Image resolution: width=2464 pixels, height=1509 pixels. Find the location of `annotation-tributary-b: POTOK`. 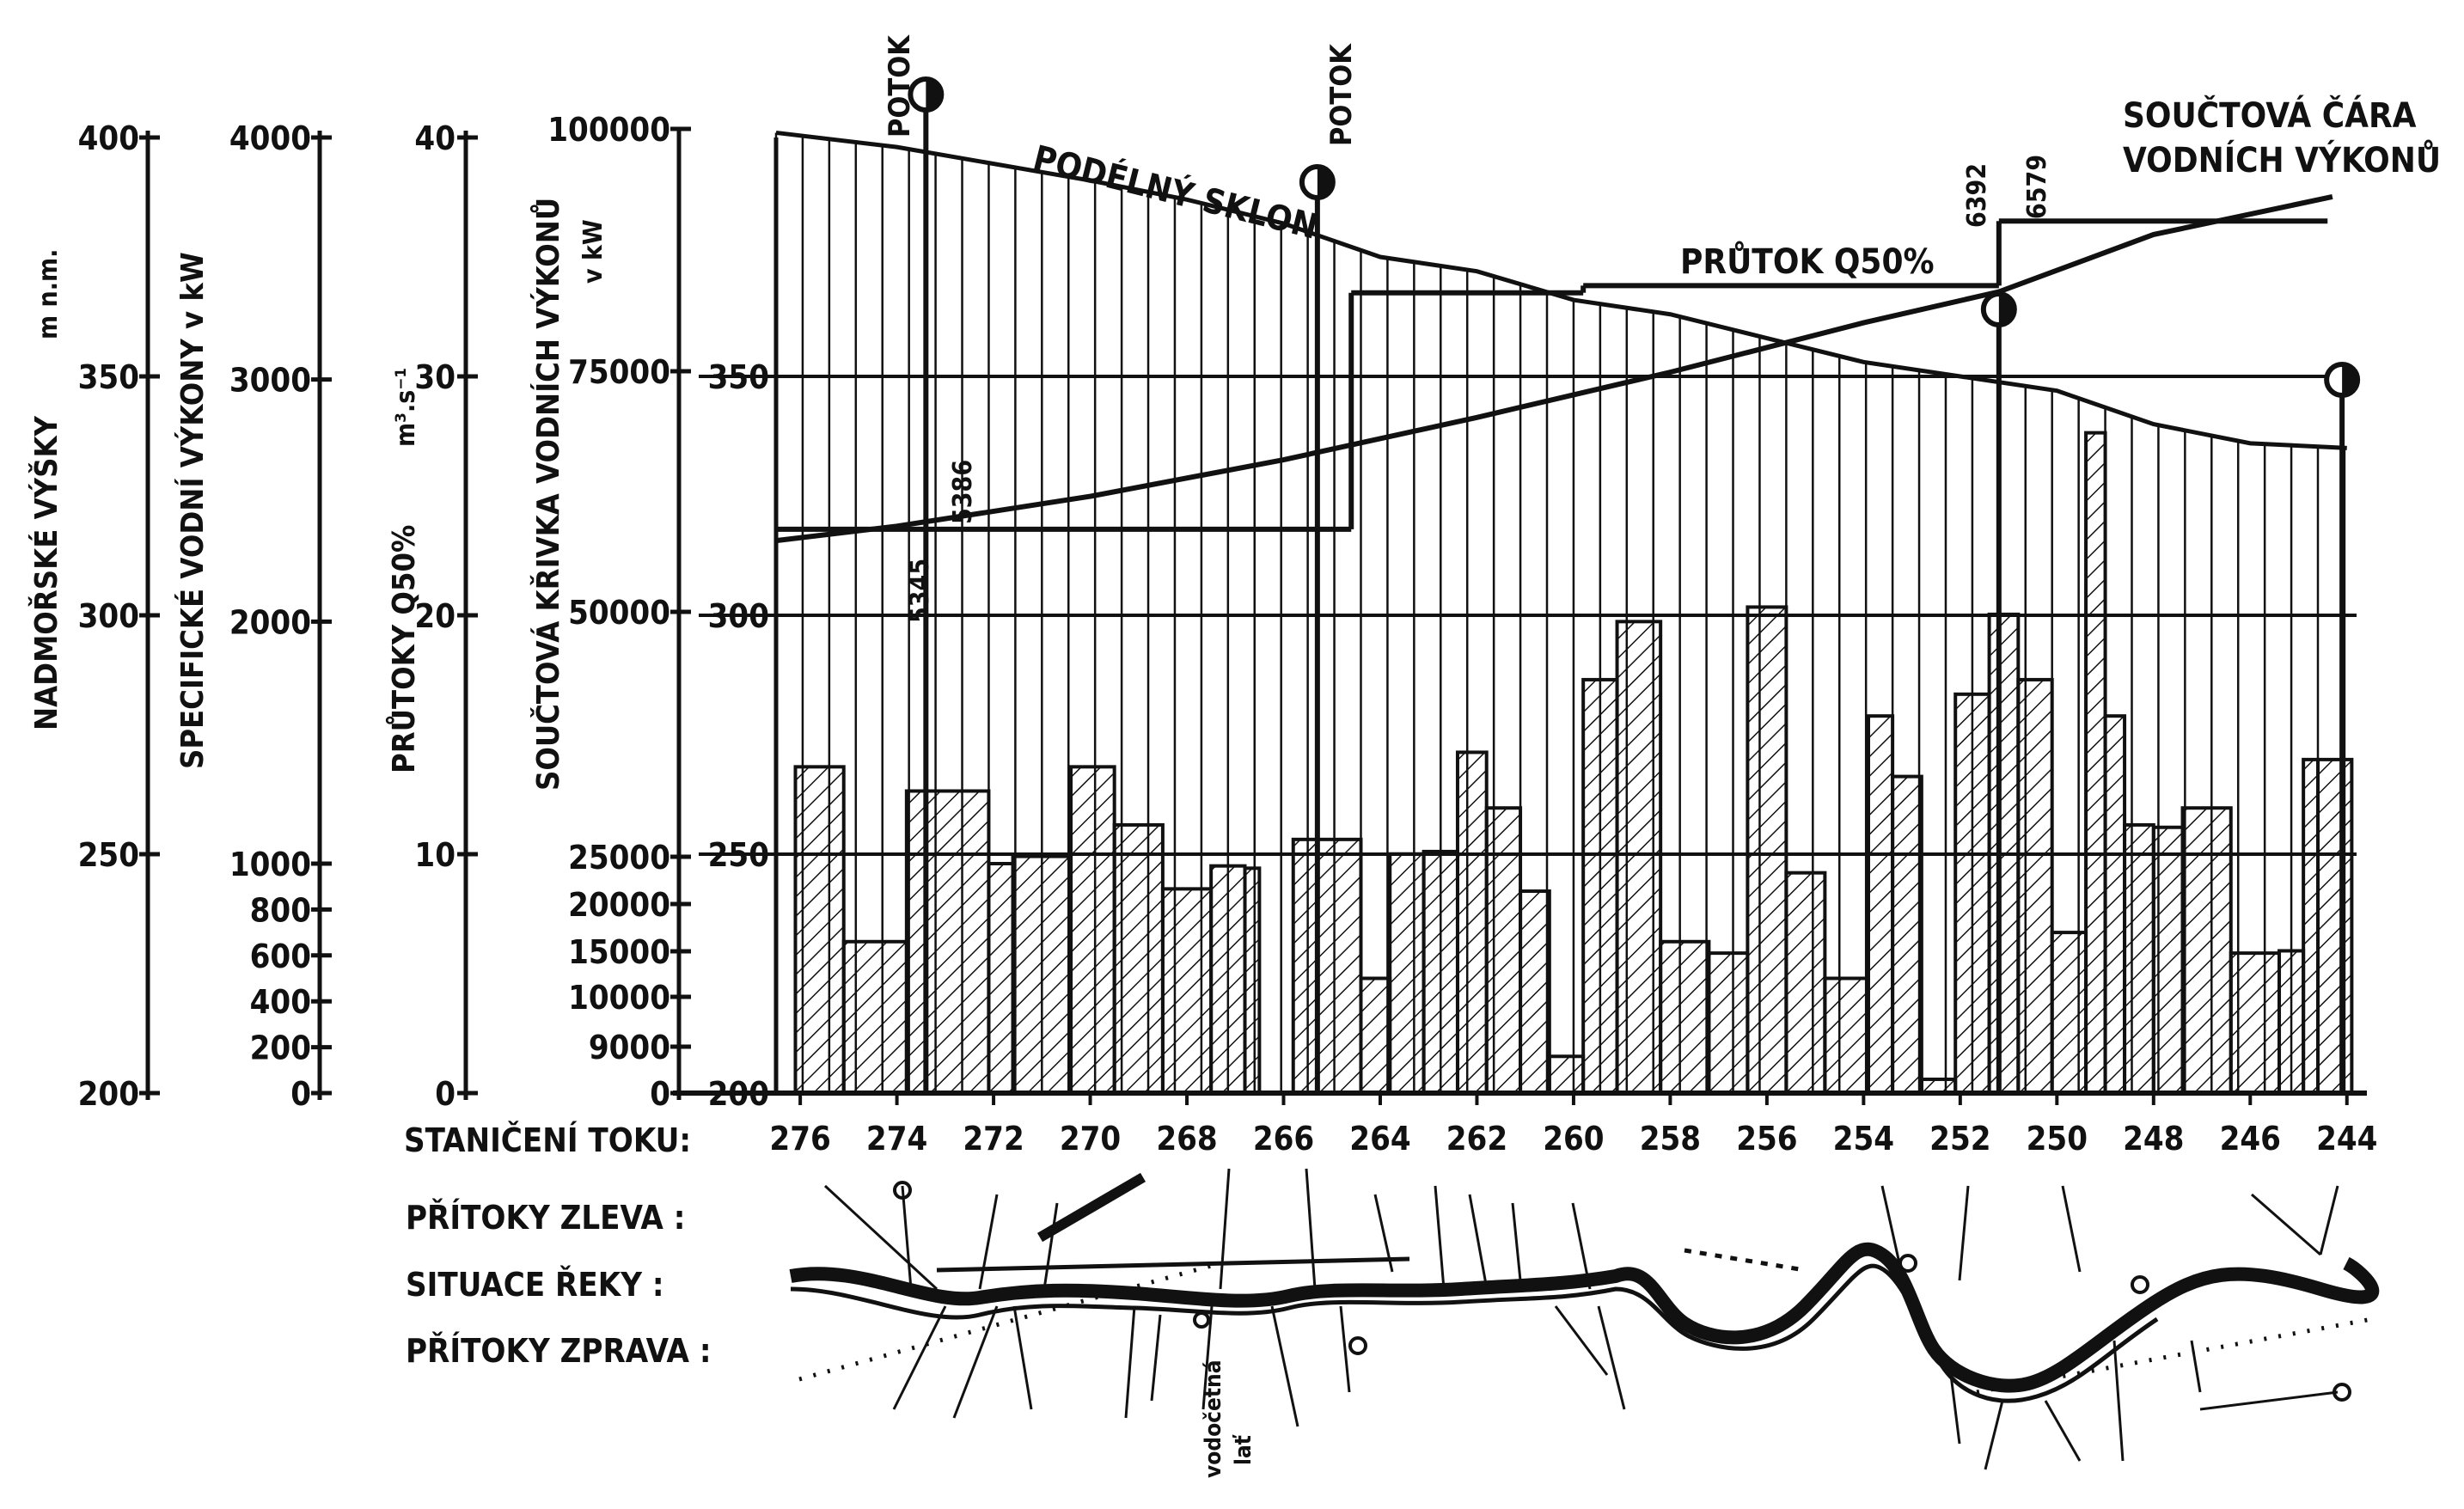

annotation-tributary-b: POTOK is located at coordinates (1341, 94).